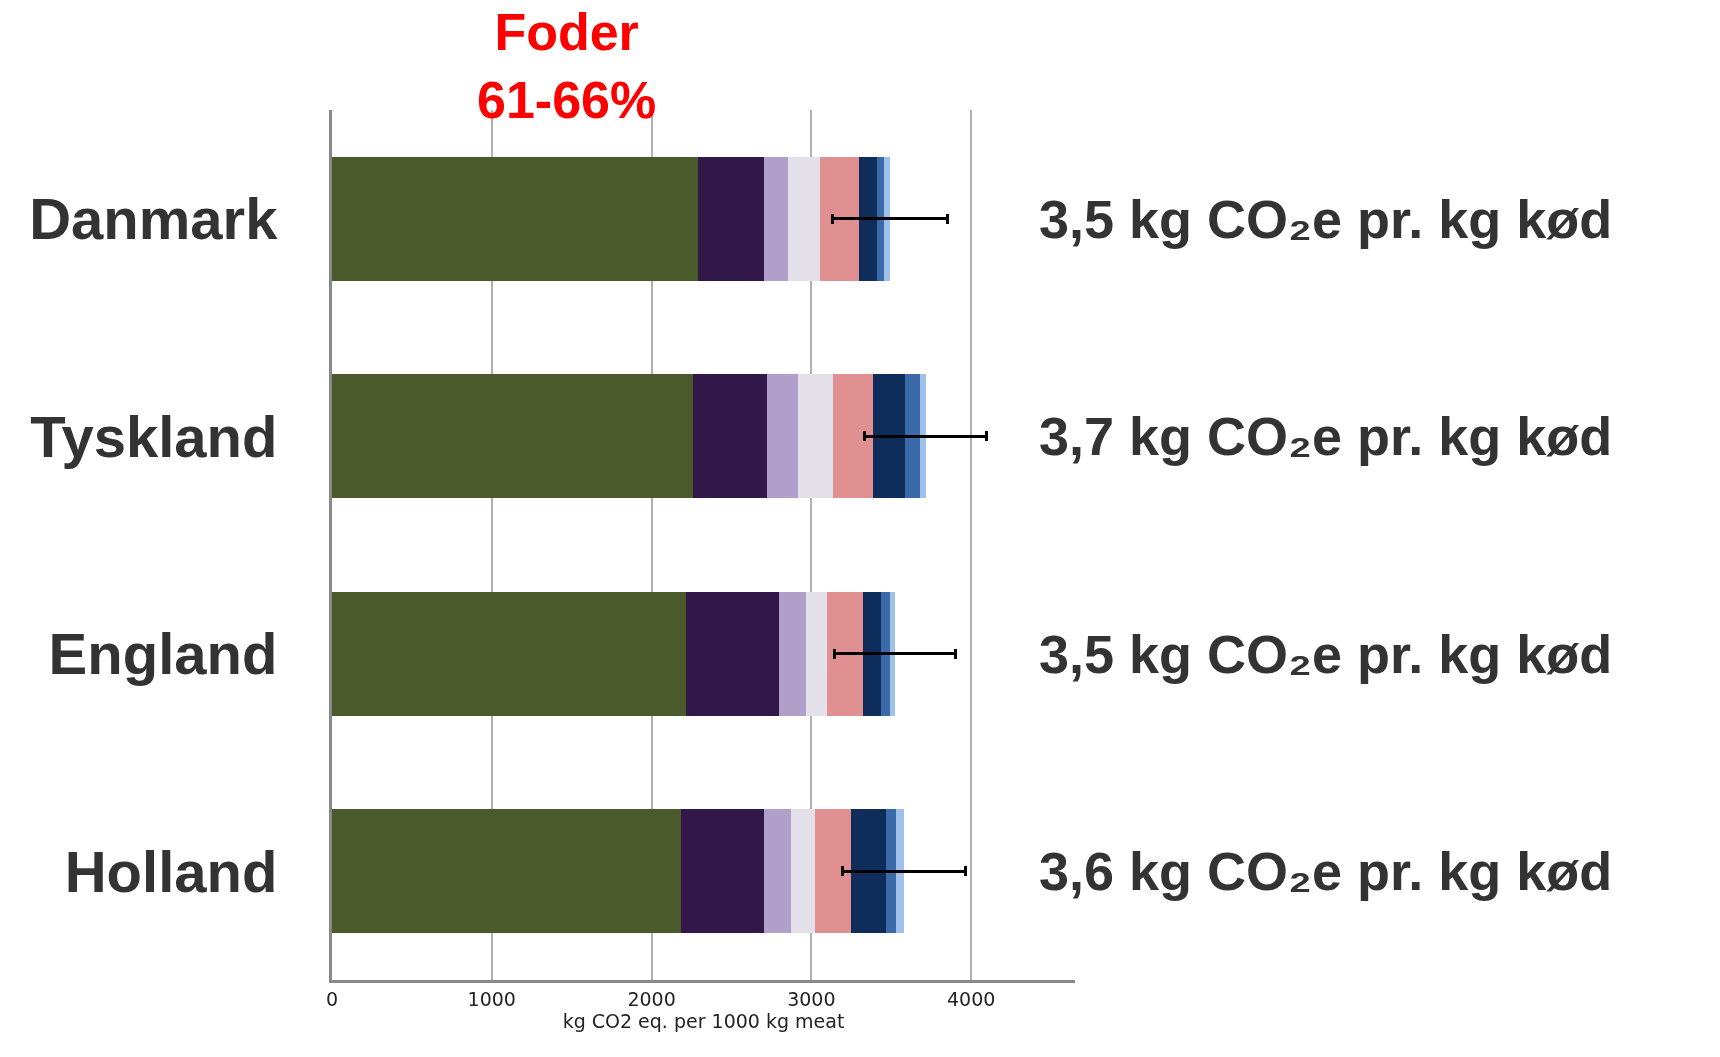 This screenshot has height=1057, width=1720. I want to click on x-axis-title: kg CO2 eq. per 1000 kg meat, so click(703, 1020).